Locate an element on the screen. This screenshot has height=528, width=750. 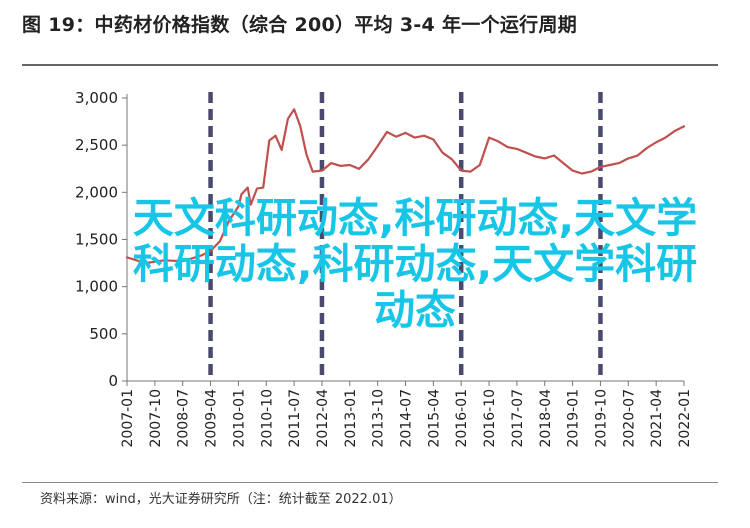
x-tick-label: 2013-10 is located at coordinates (379, 418).